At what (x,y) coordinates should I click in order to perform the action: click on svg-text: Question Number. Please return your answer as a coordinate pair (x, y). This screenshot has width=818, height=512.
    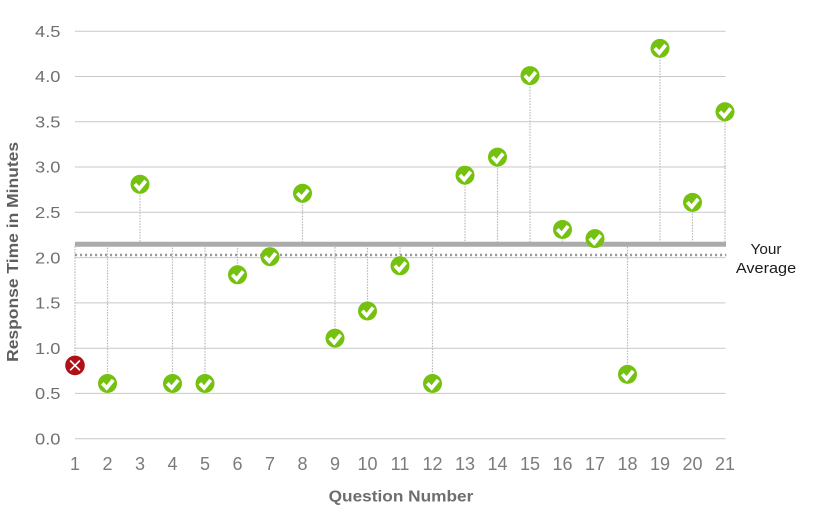
    Looking at the image, I should click on (401, 496).